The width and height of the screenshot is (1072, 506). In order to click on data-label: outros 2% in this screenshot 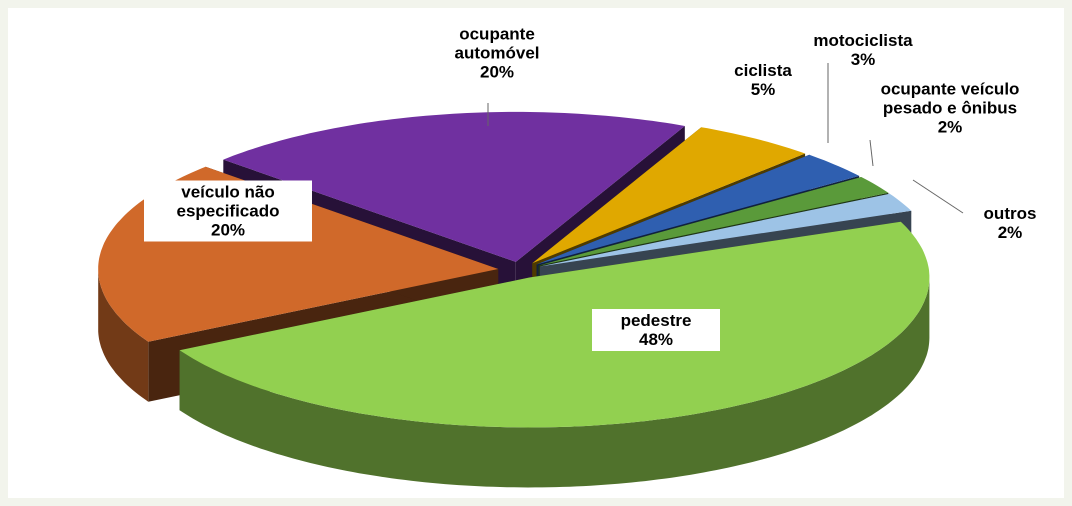, I will do `click(1010, 223)`.